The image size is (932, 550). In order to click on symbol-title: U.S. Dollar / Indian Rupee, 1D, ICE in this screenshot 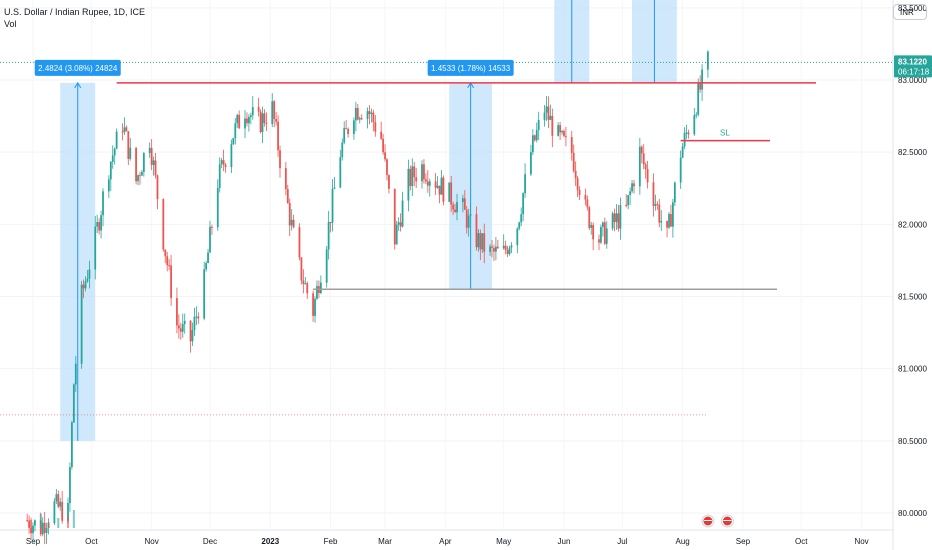, I will do `click(75, 12)`.